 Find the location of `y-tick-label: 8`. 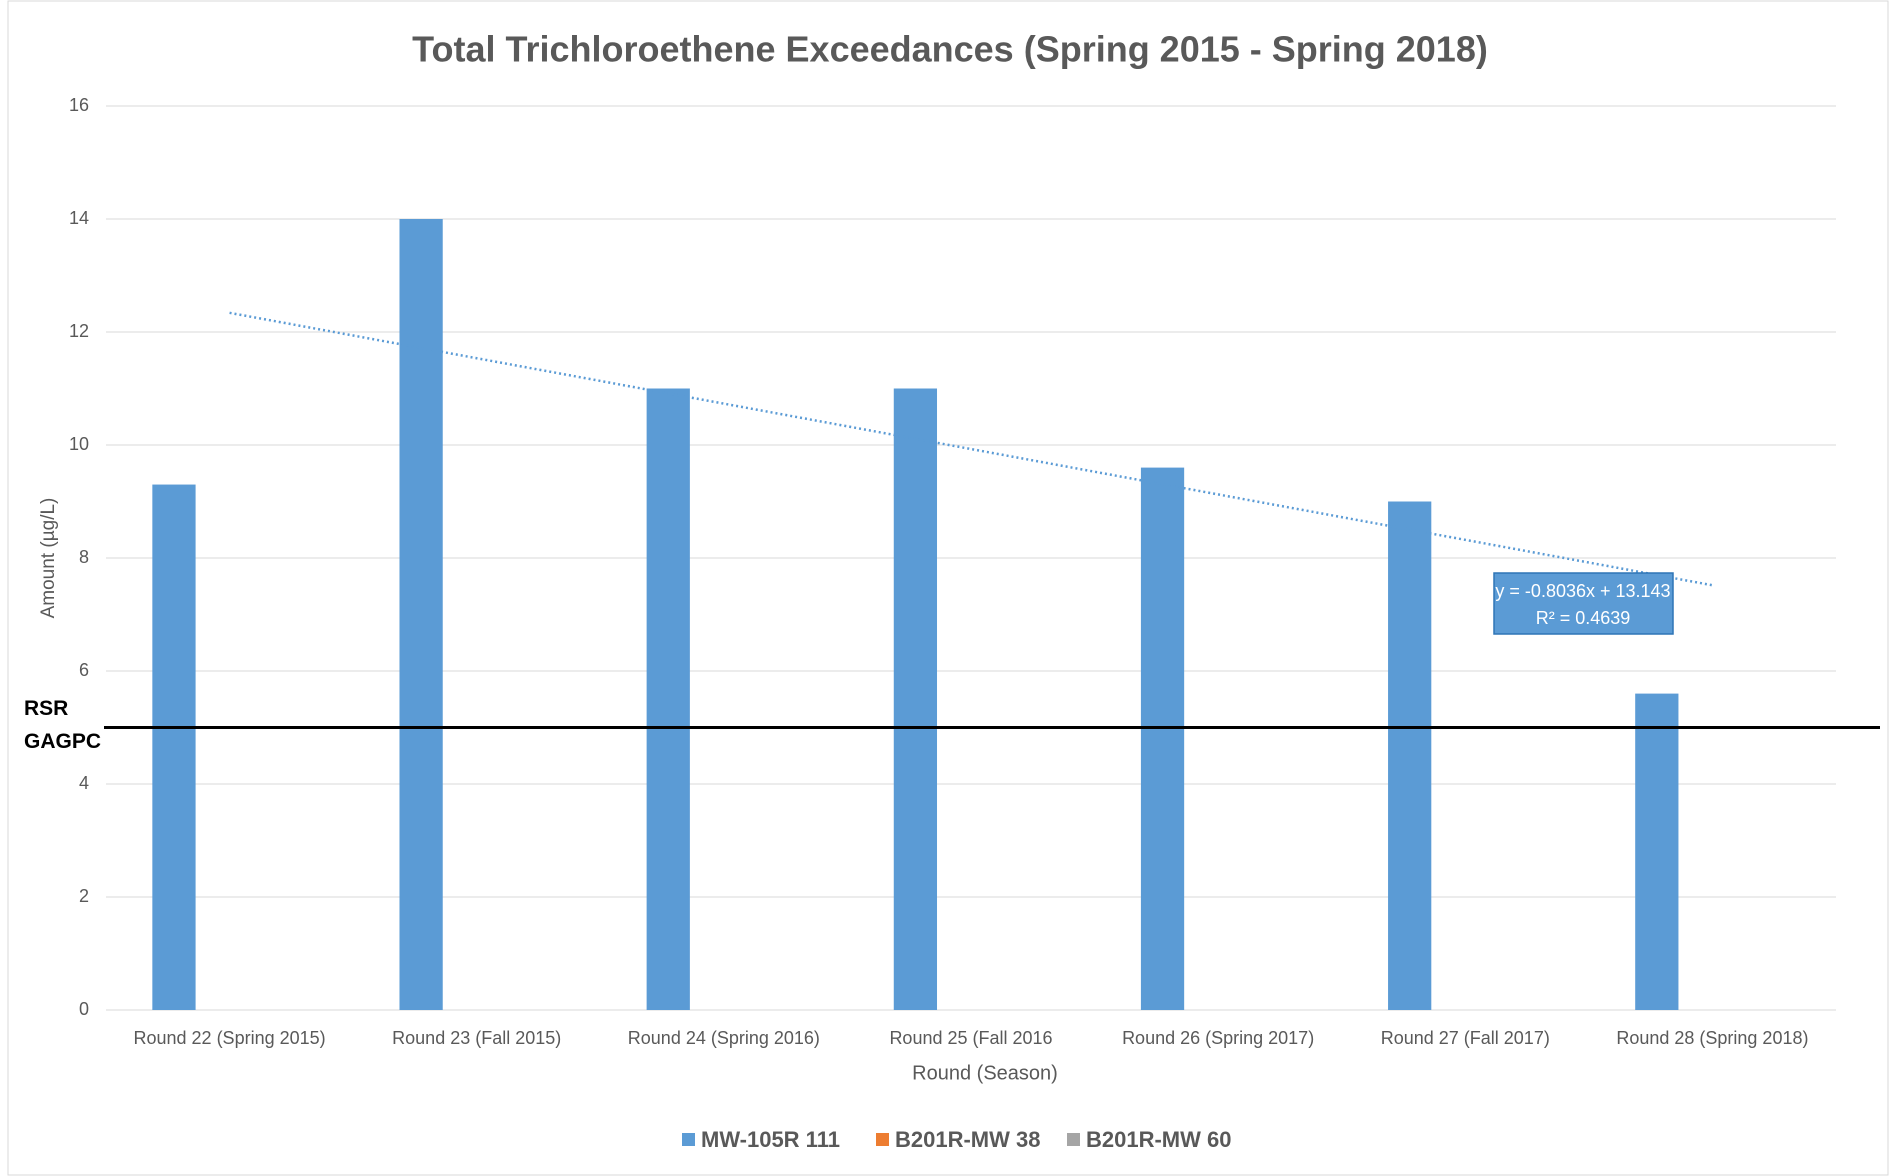

y-tick-label: 8 is located at coordinates (84, 557).